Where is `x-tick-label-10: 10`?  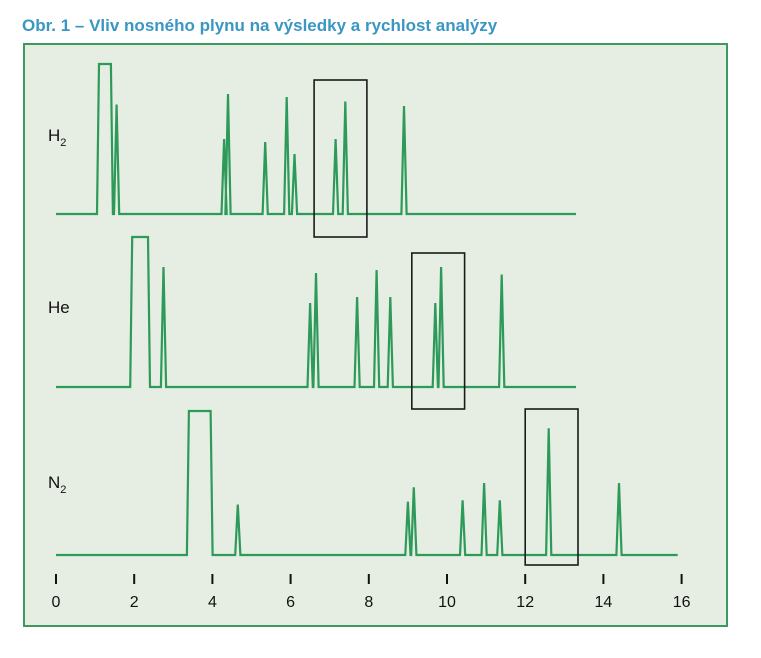
x-tick-label-10: 10 is located at coordinates (447, 602).